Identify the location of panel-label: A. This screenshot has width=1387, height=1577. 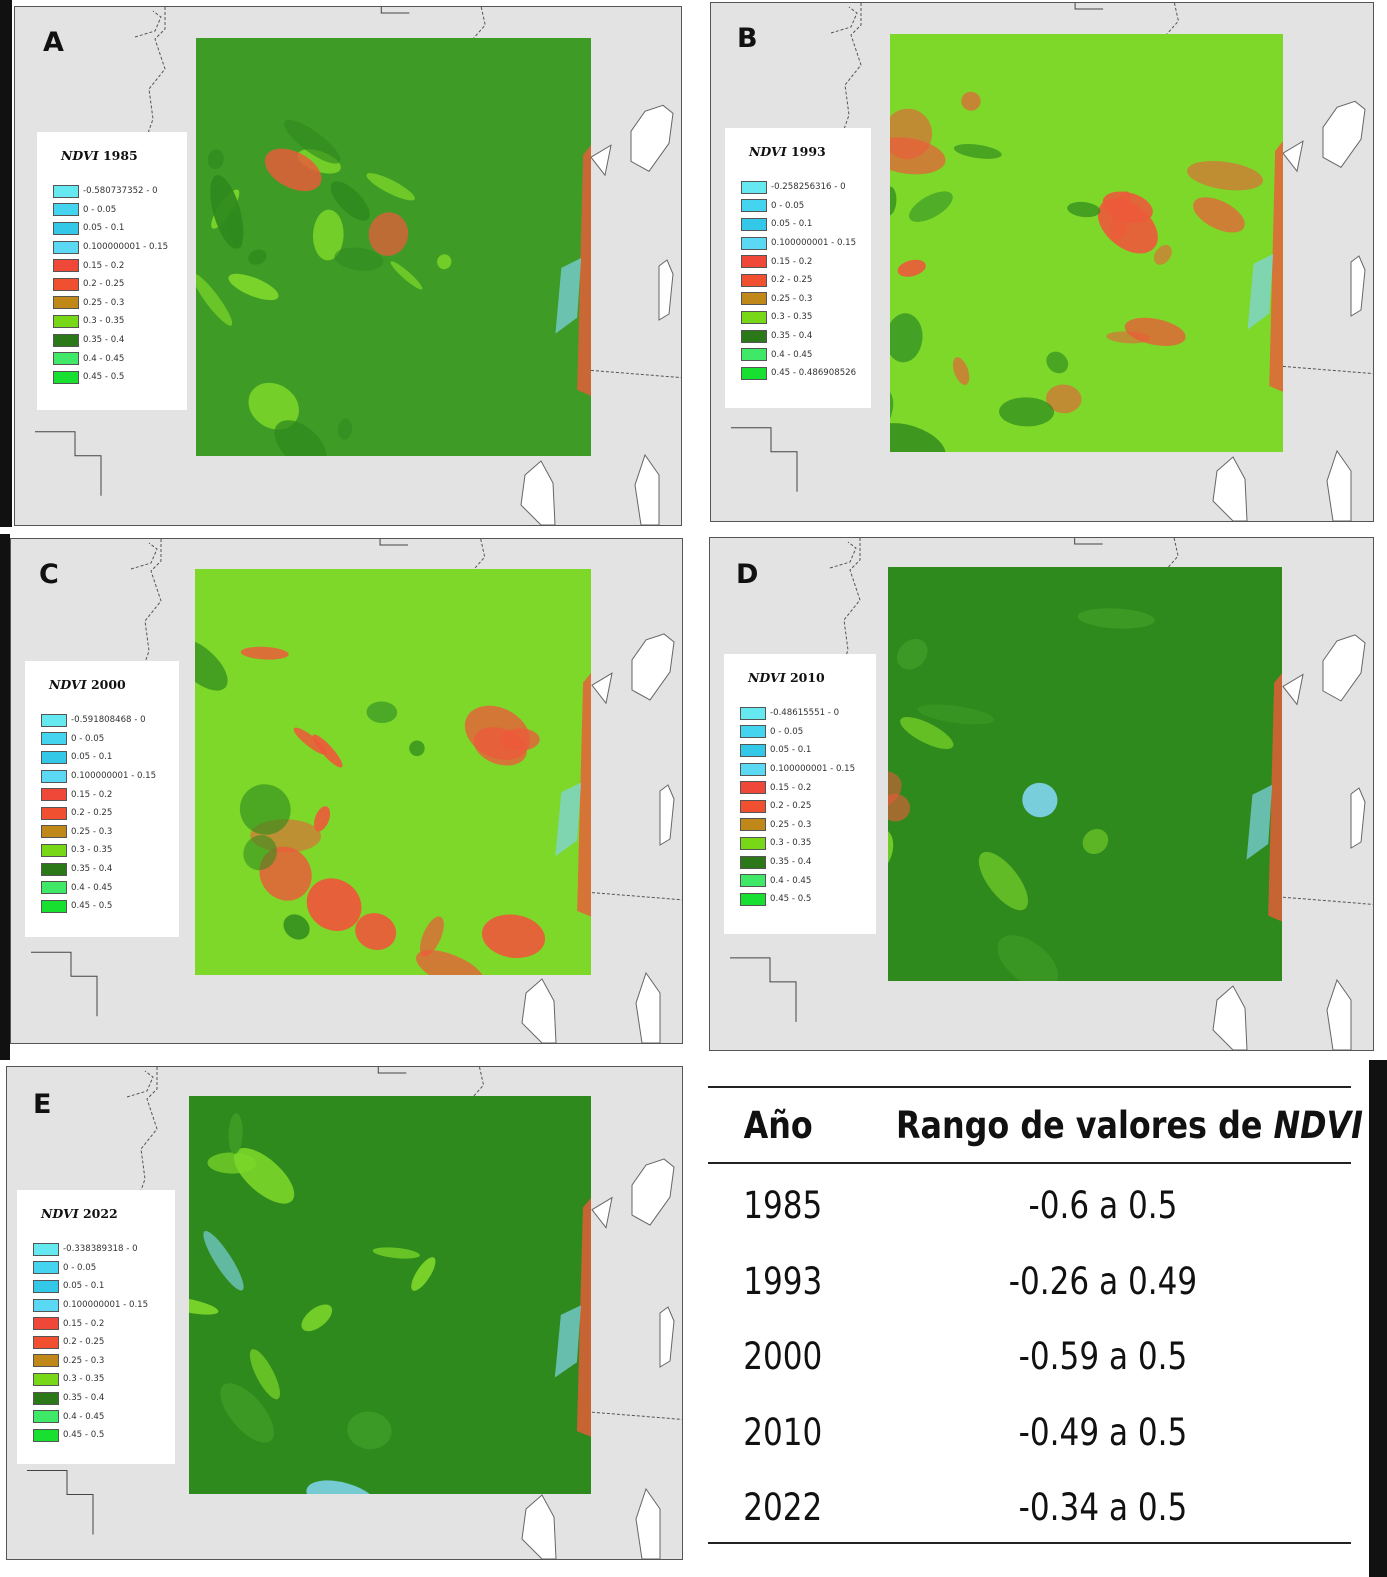
(53, 42).